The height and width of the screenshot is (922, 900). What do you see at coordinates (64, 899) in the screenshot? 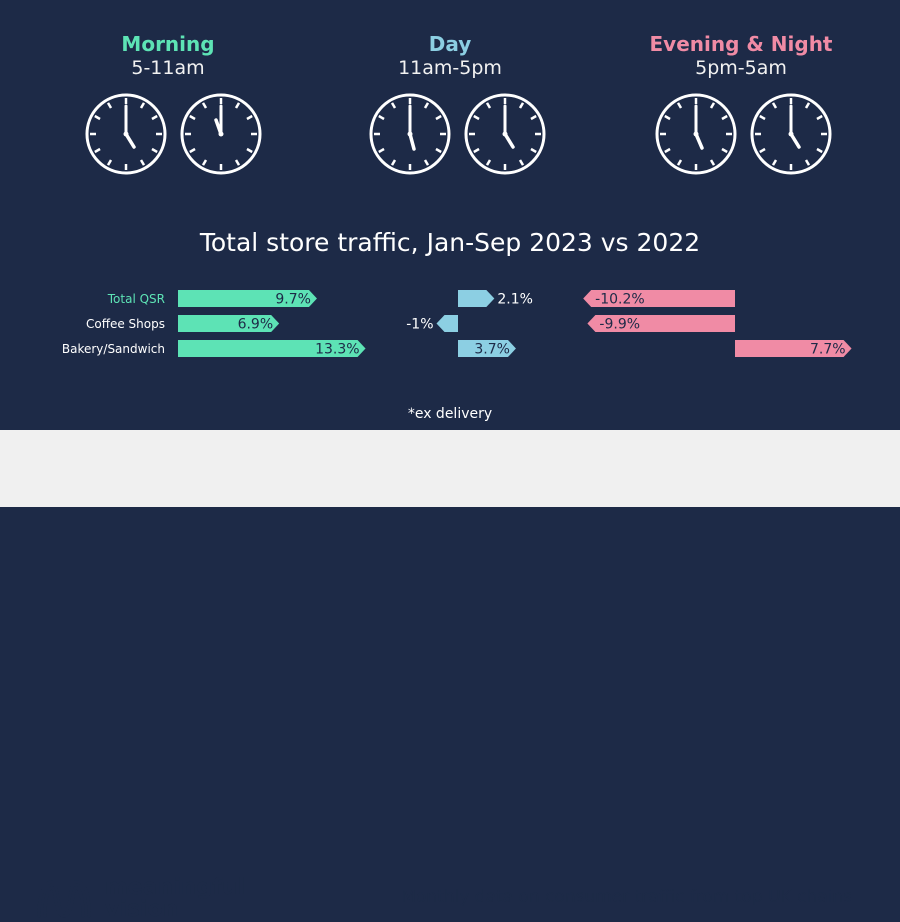
I see `meaningful-vision-logo-icon` at bounding box center [64, 899].